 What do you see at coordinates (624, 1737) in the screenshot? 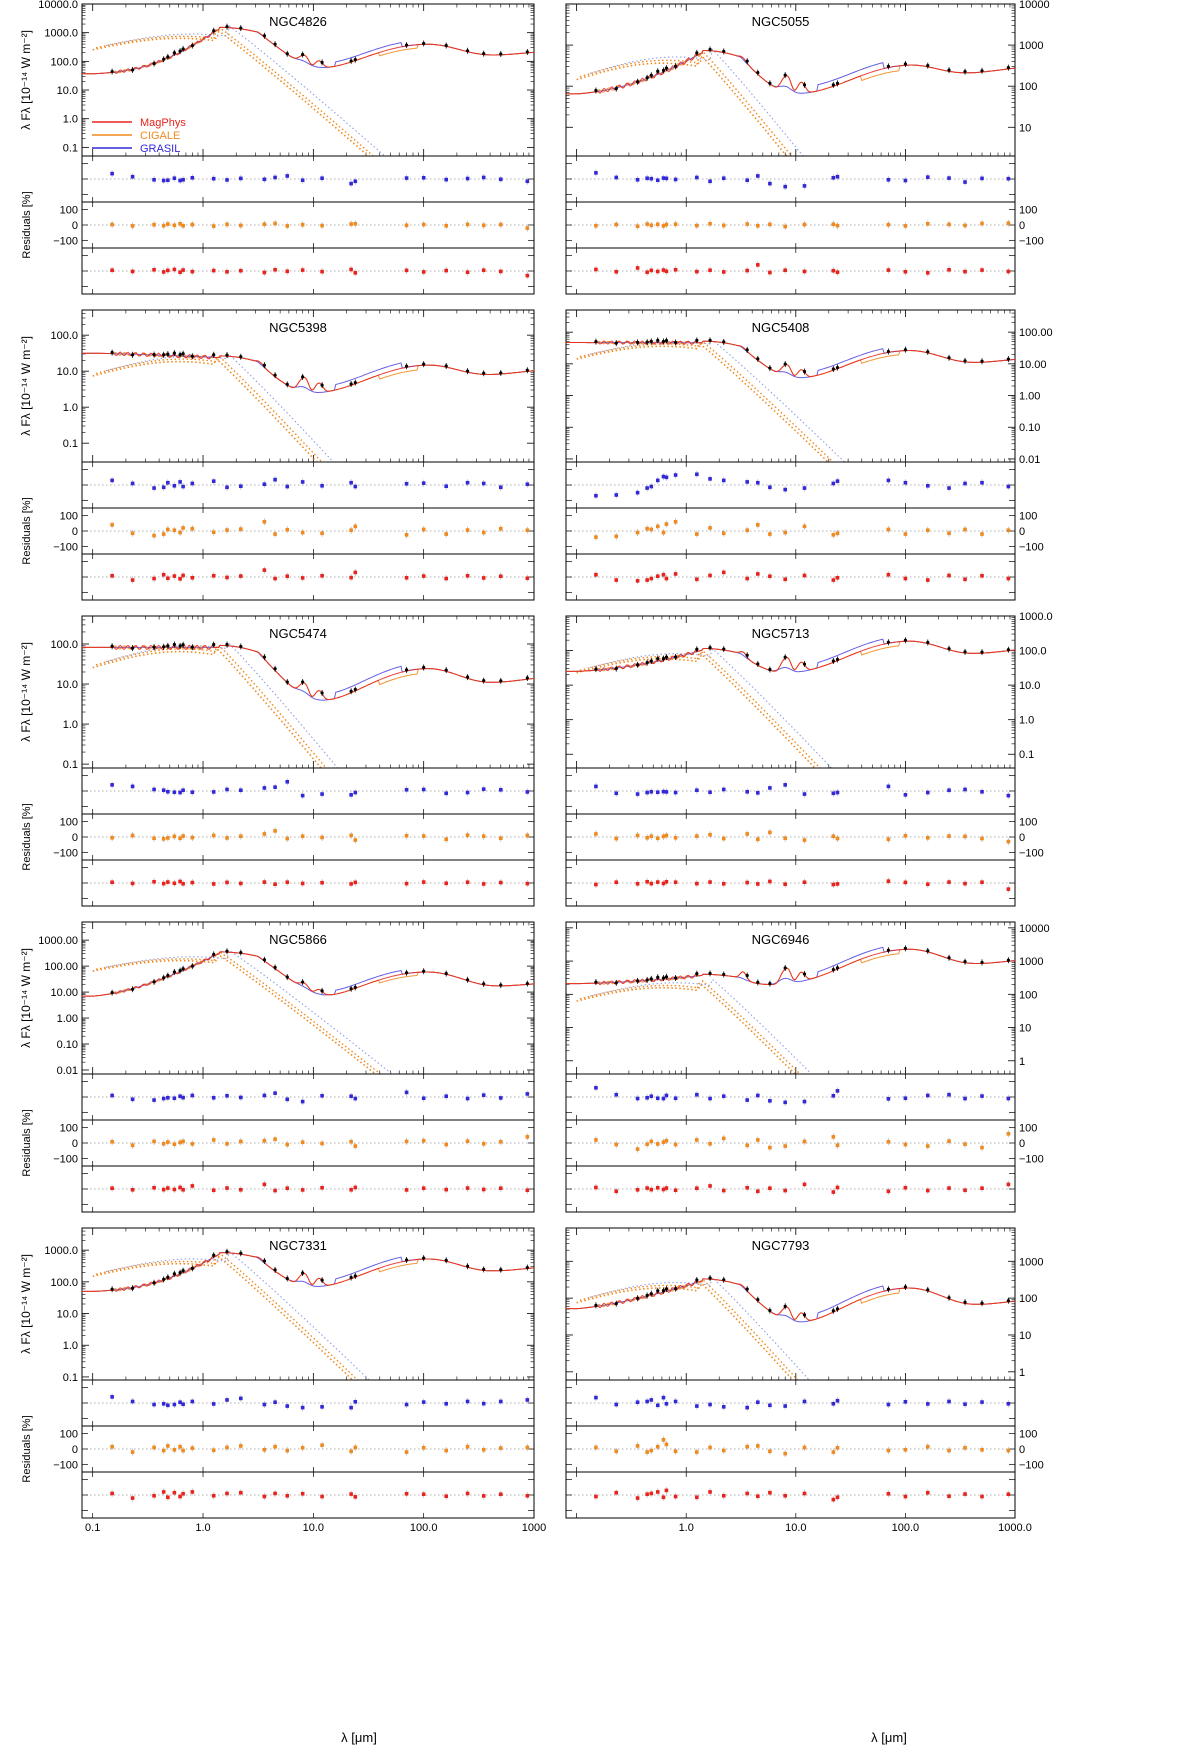
I see `annotations-layer: λ [μm] λ [μm]` at bounding box center [624, 1737].